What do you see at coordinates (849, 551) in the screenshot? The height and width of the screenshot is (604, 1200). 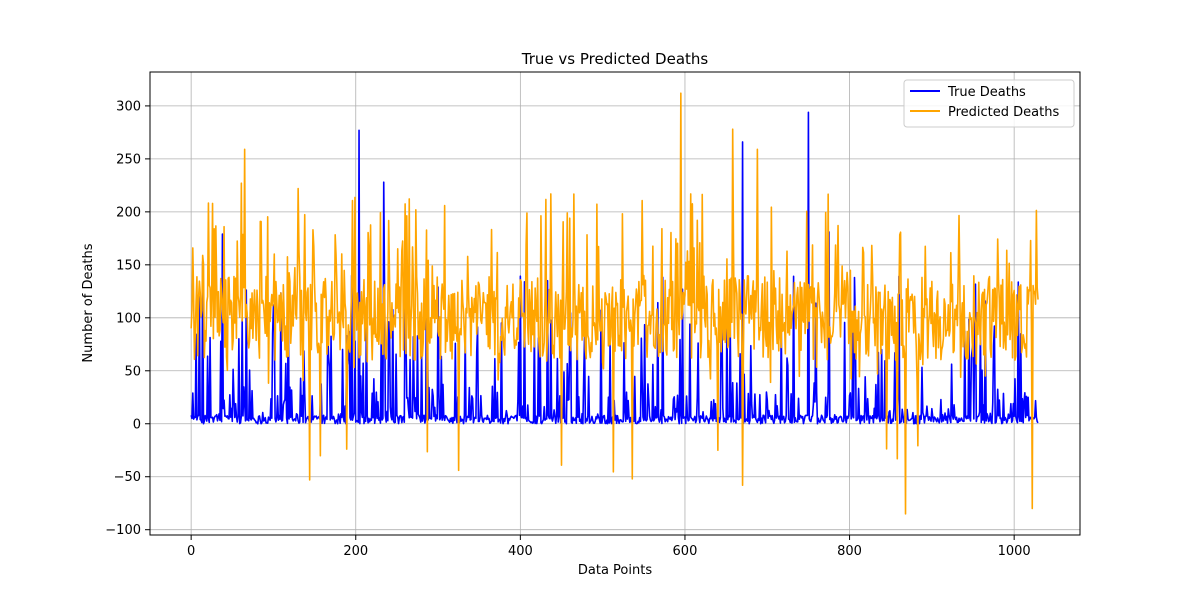 I see `x-tick-label: 800` at bounding box center [849, 551].